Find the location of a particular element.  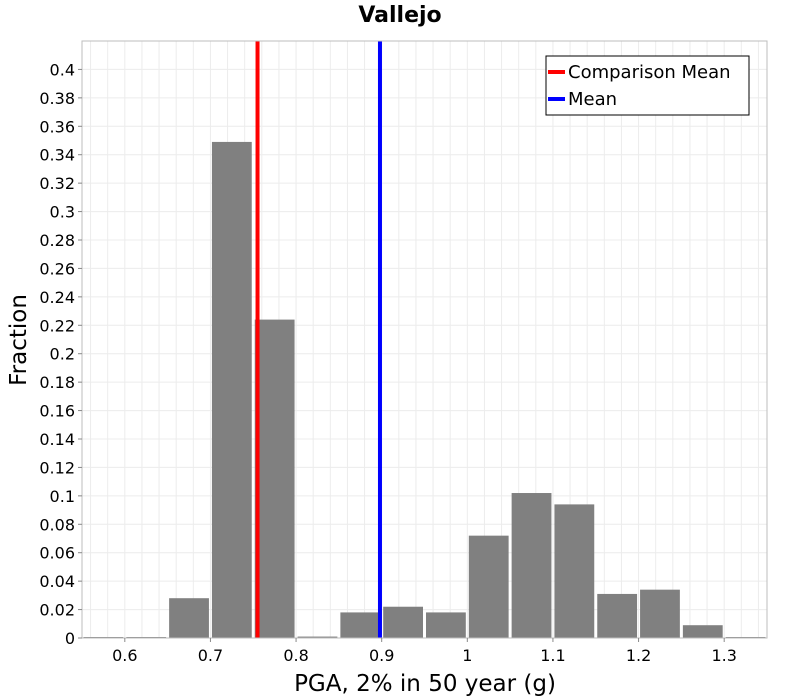

y-tick-label: 0.02 is located at coordinates (57, 610).